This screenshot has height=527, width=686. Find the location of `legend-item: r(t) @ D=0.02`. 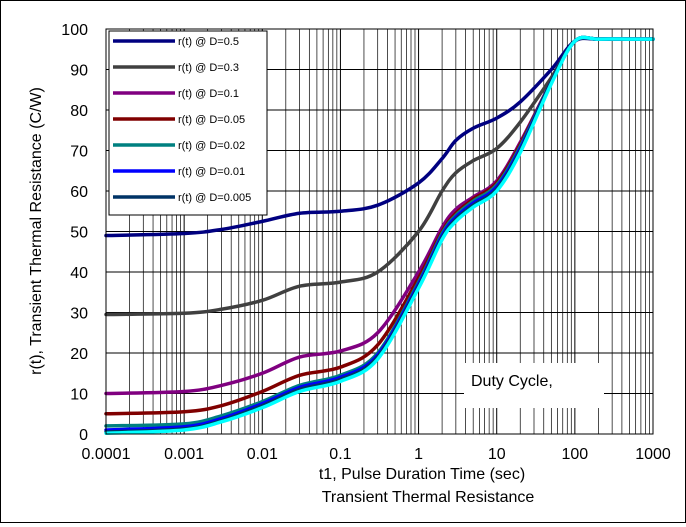

legend-item: r(t) @ D=0.02 is located at coordinates (179, 146).